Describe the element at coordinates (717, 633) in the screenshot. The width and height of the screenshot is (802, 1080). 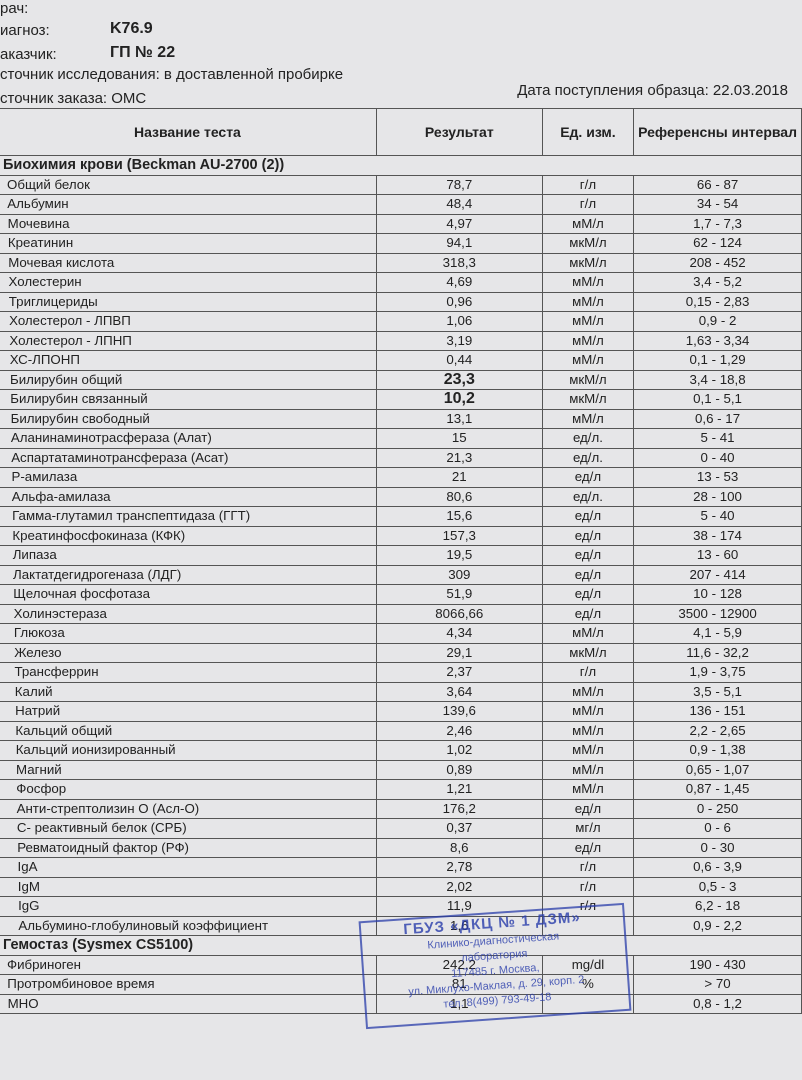
I see `test-range: 4,1 - 5,9` at that location.